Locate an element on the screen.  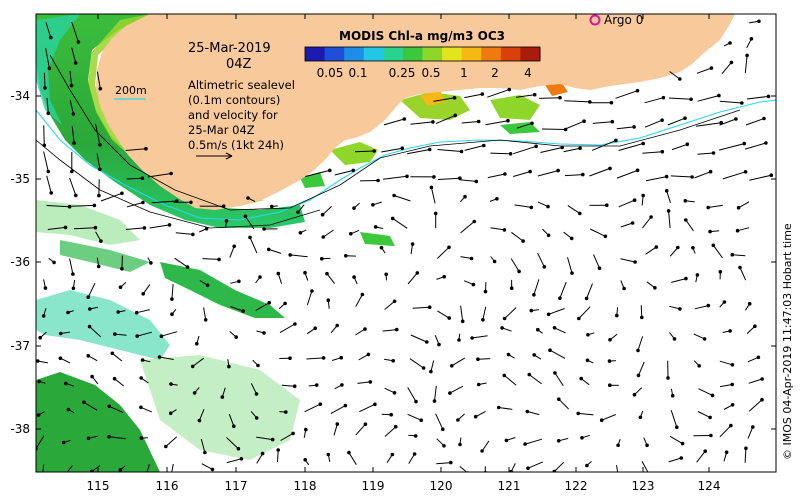
colorbar-cells is located at coordinates (423, 54).